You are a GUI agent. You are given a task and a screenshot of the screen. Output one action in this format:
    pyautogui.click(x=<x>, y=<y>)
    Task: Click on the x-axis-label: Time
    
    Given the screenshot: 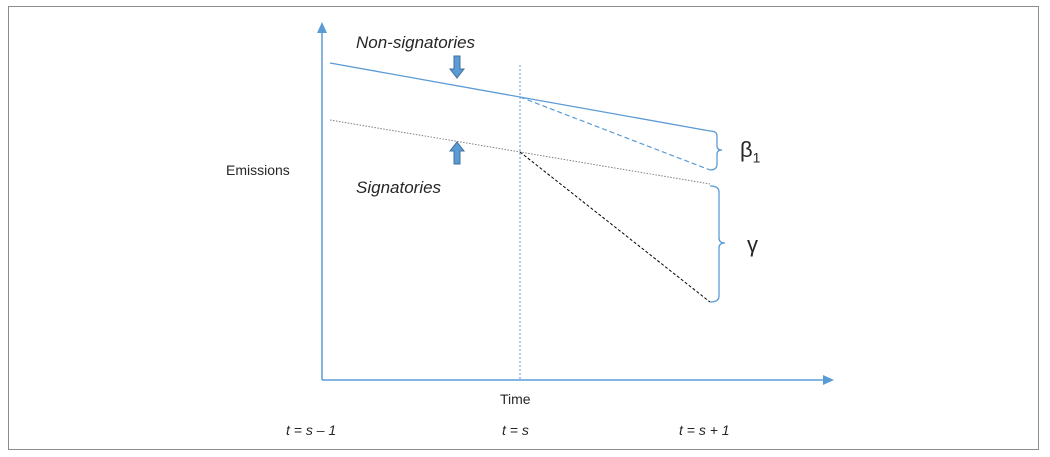 What is the action you would take?
    pyautogui.click(x=515, y=399)
    